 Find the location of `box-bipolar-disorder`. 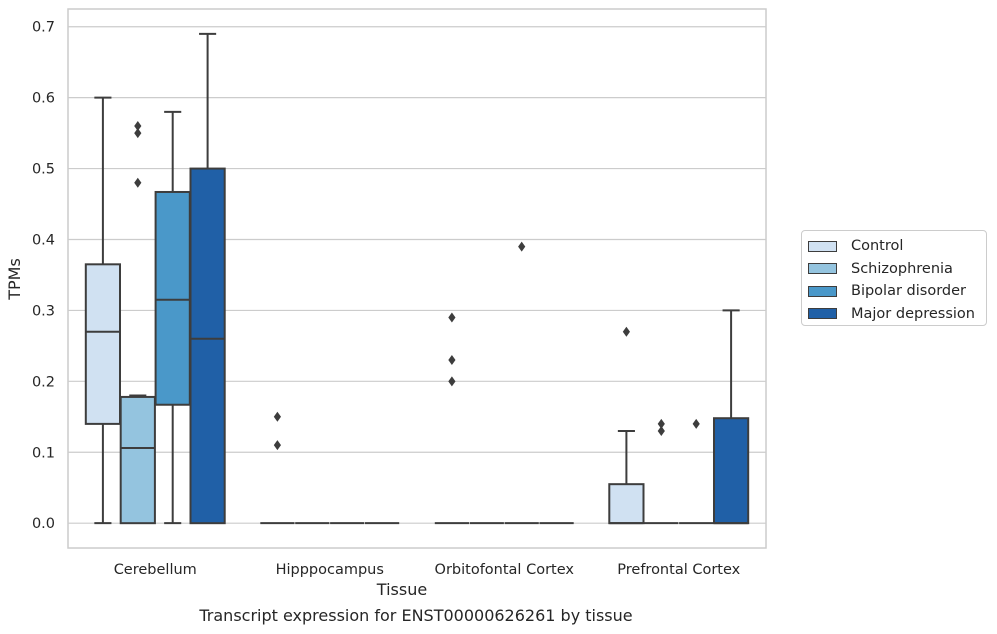

box-bipolar-disorder is located at coordinates (172, 317).